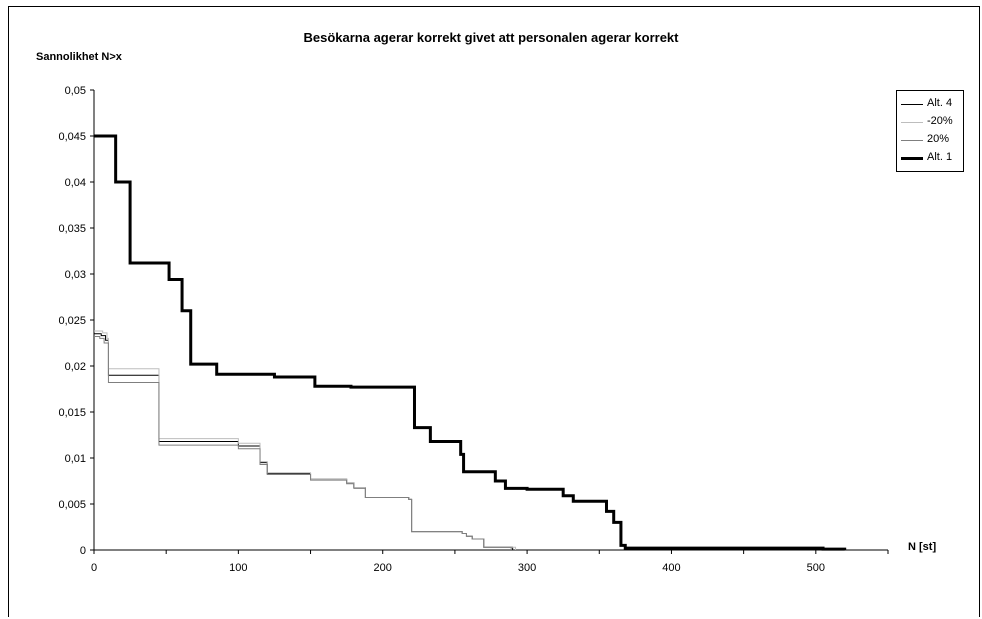 This screenshot has width=982, height=619. Describe the element at coordinates (75, 183) in the screenshot. I see `y-tick-label: 0,04` at that location.